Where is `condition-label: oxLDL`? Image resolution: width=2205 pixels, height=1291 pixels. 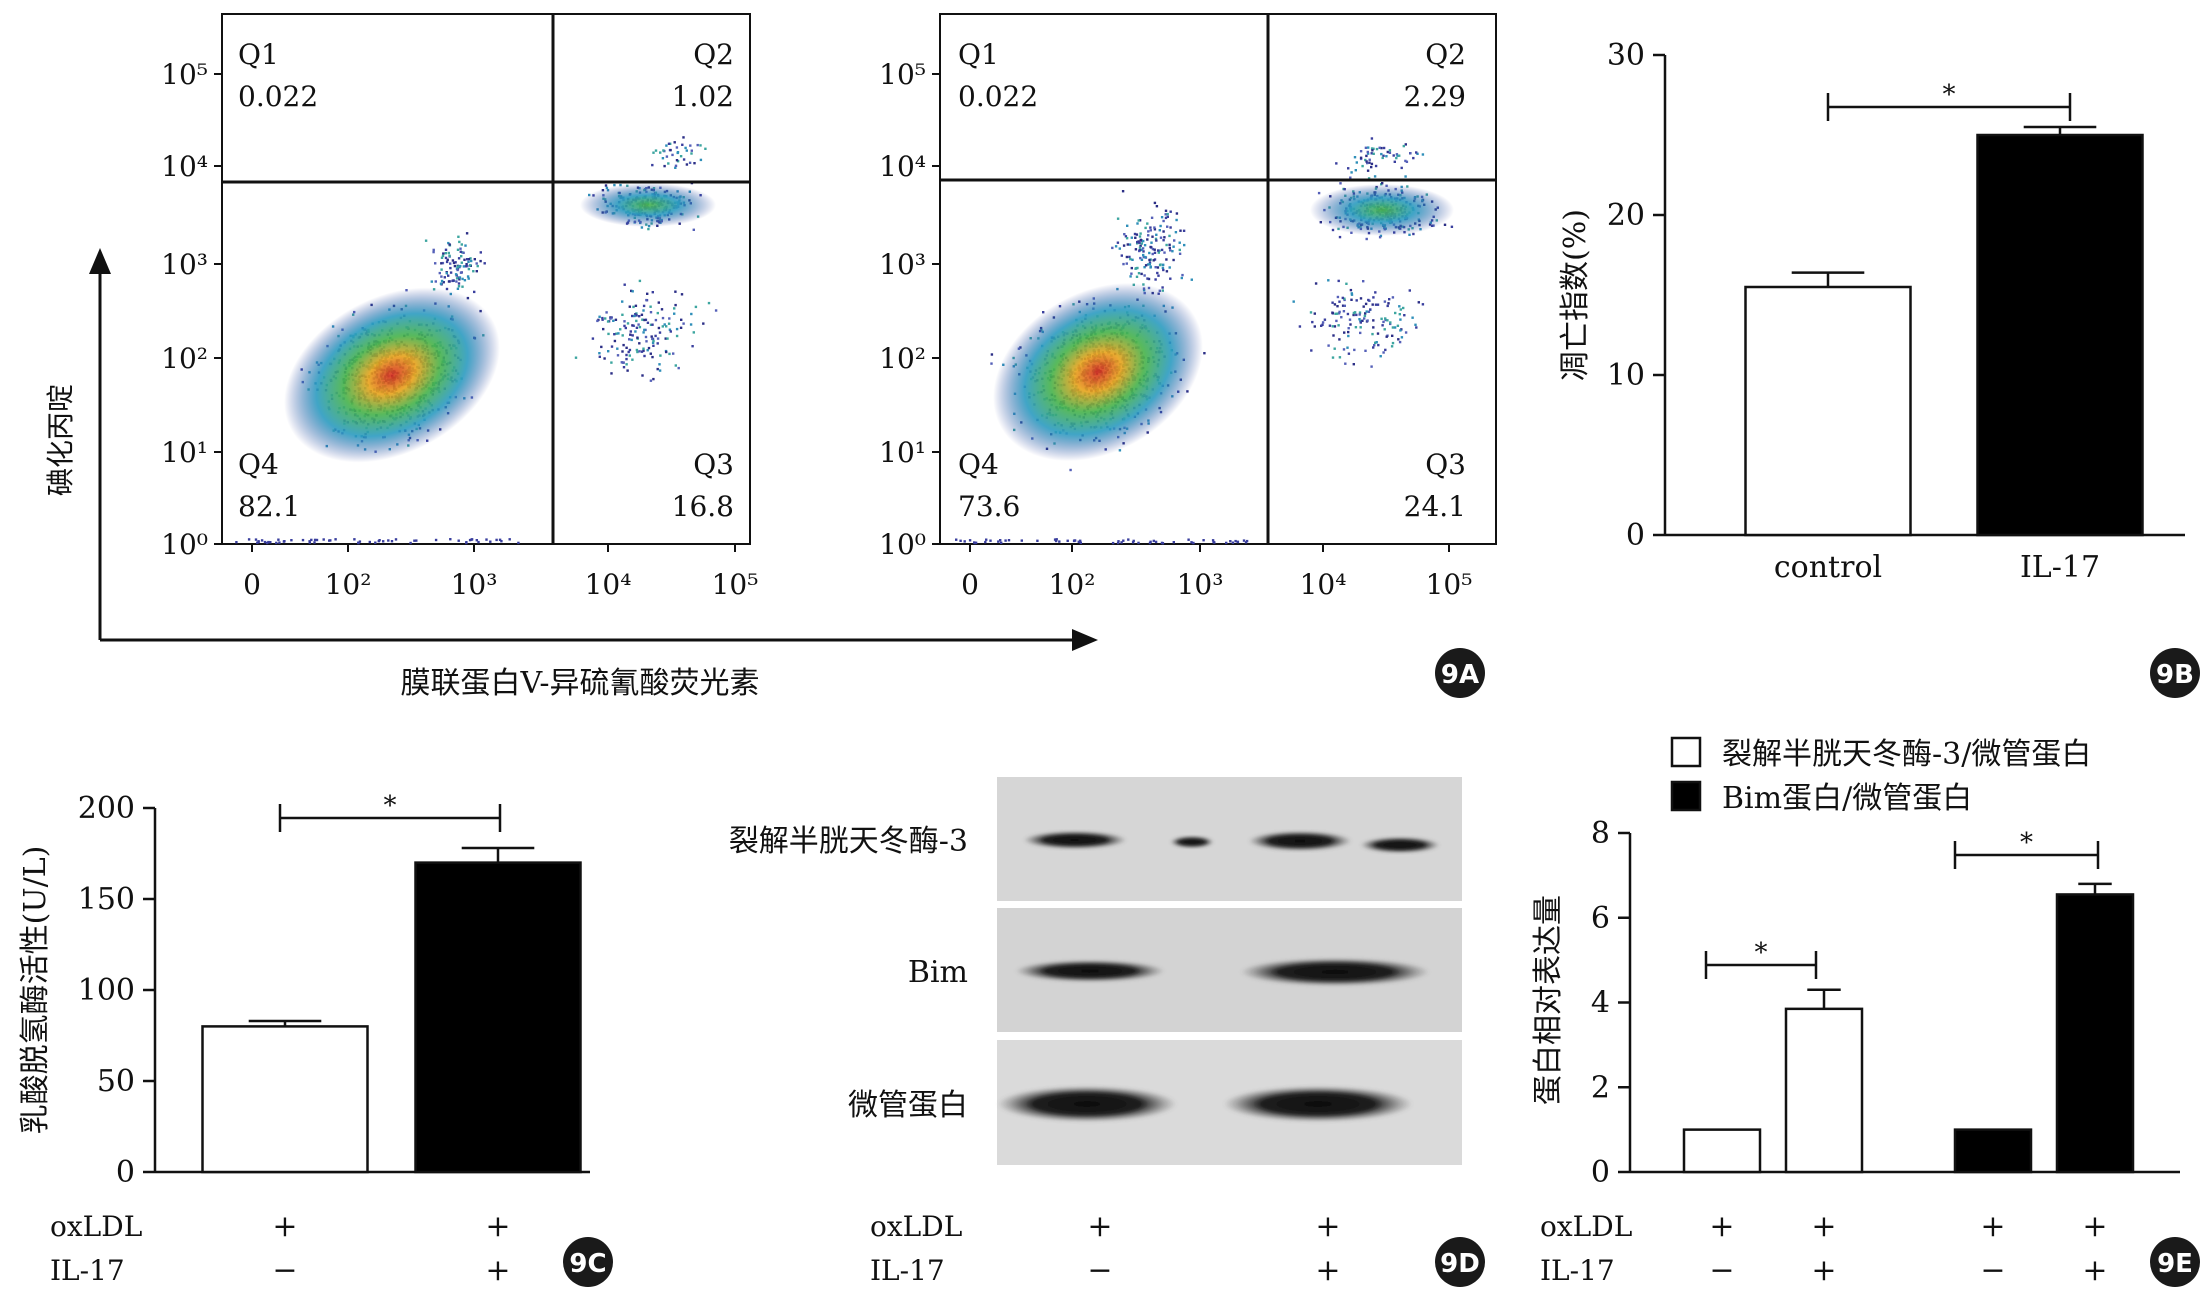
condition-label: oxLDL is located at coordinates (1586, 1226).